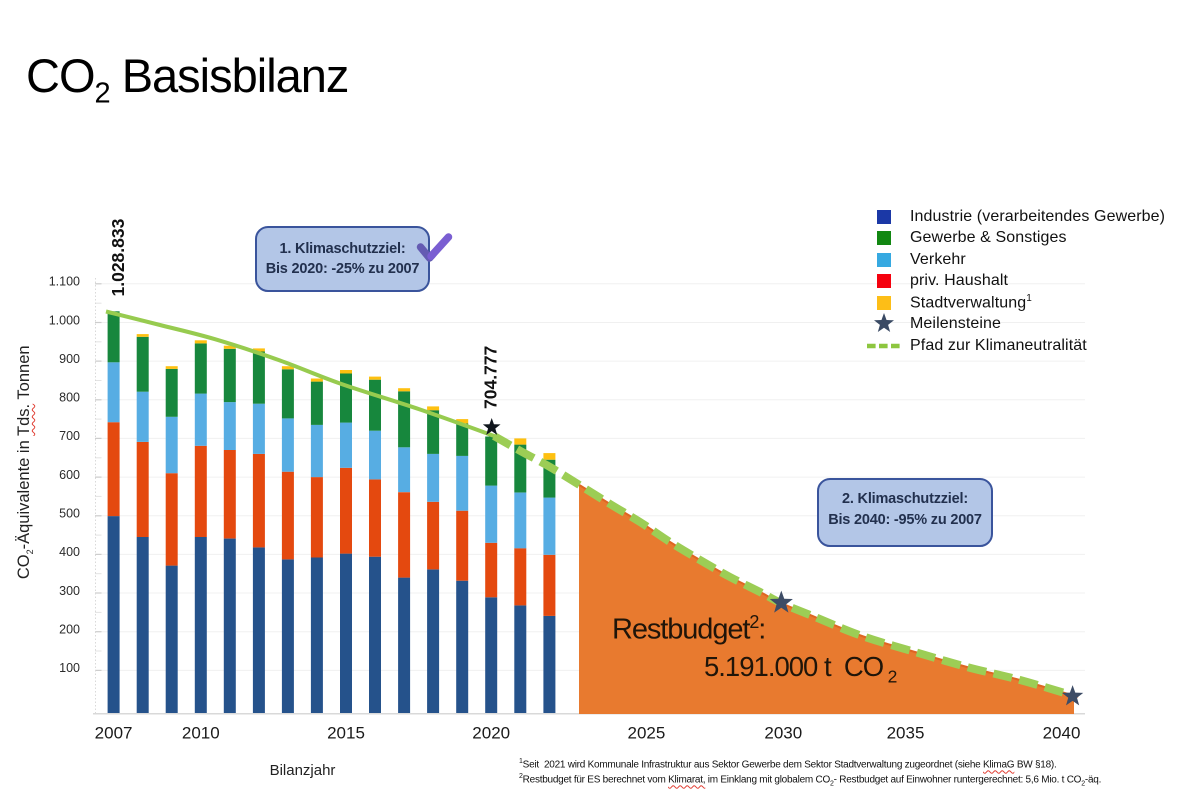 This screenshot has height=800, width=1200. I want to click on svg-text: 200, so click(69, 630).